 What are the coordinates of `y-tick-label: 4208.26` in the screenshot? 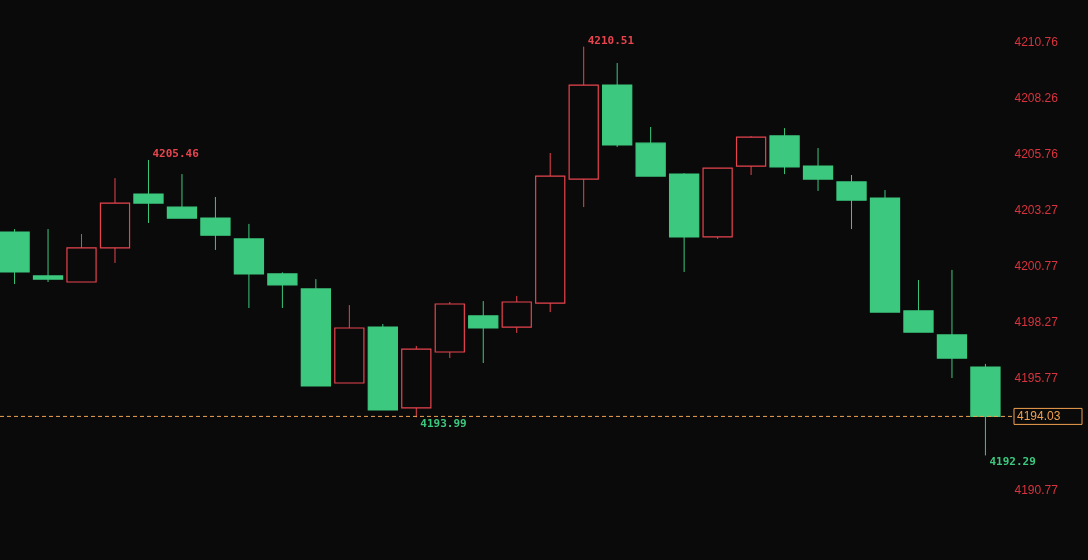 It's located at (1036, 97).